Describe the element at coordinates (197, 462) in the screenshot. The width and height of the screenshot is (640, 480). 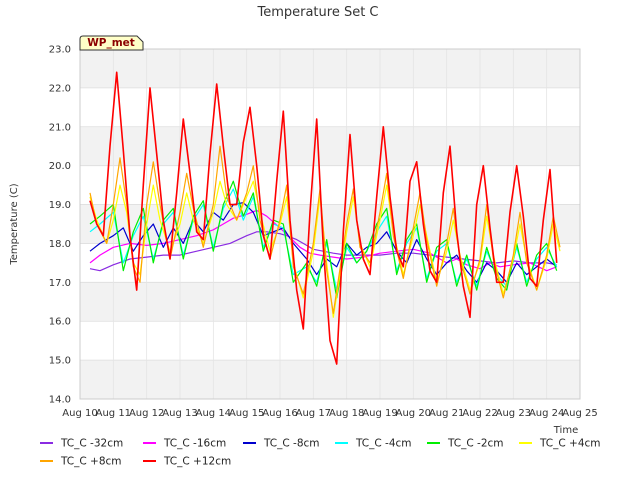
I see `legend-label: TC_C +12cm` at that location.